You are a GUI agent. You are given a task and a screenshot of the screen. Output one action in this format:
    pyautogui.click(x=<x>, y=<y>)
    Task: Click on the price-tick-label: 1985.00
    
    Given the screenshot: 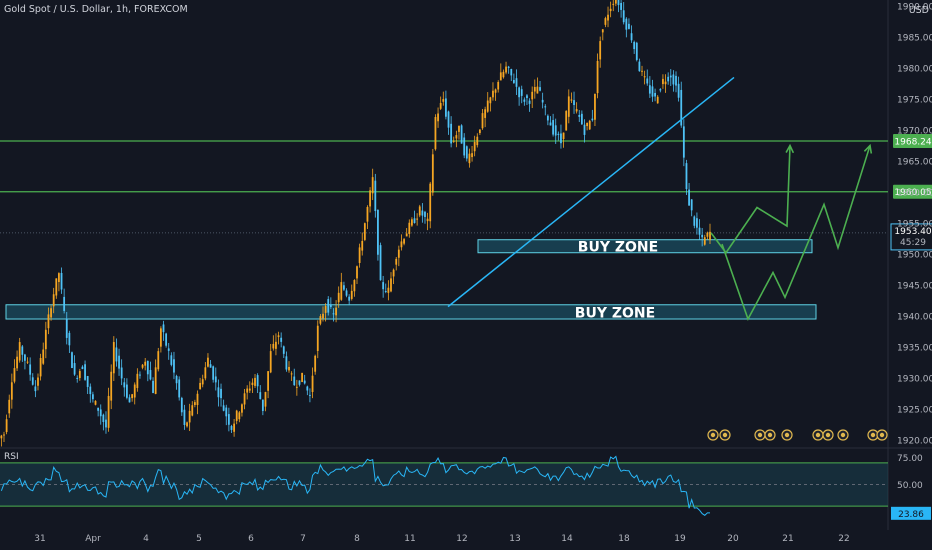 What is the action you would take?
    pyautogui.click(x=914, y=39)
    